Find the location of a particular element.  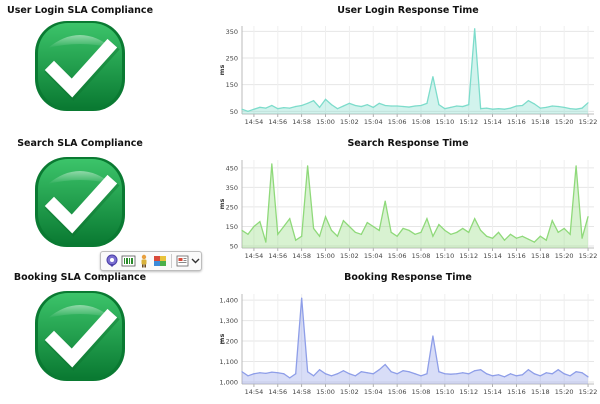

barcode-icon is located at coordinates (128, 261).